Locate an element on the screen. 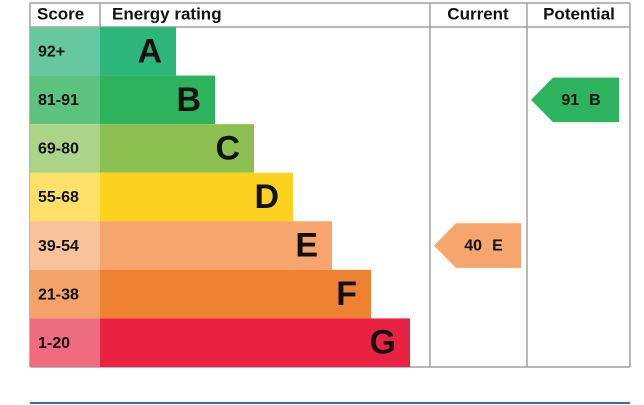 This screenshot has width=644, height=405. current-value: 40 is located at coordinates (473, 246).